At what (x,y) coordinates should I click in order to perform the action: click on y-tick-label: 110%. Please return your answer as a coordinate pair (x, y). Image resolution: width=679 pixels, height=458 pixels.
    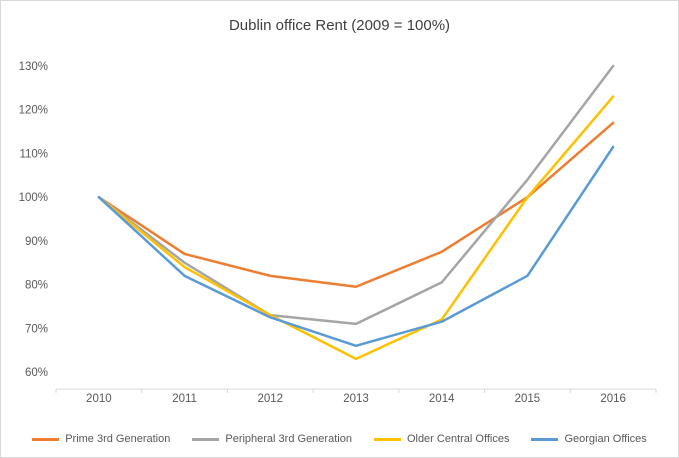
    Looking at the image, I should click on (33, 154).